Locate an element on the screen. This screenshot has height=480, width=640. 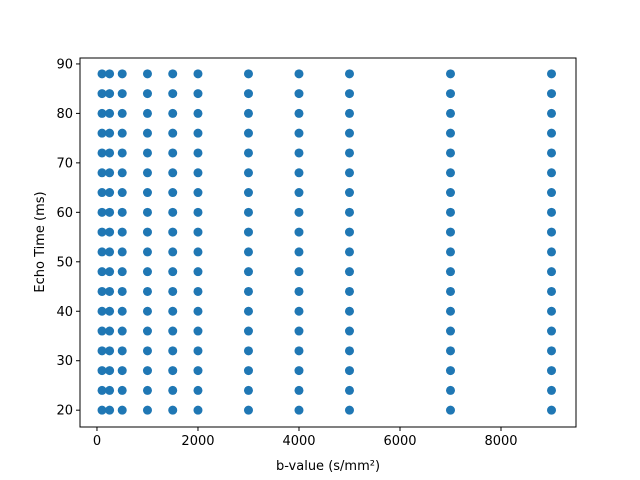
y-tick-label: 30 is located at coordinates (64, 361).